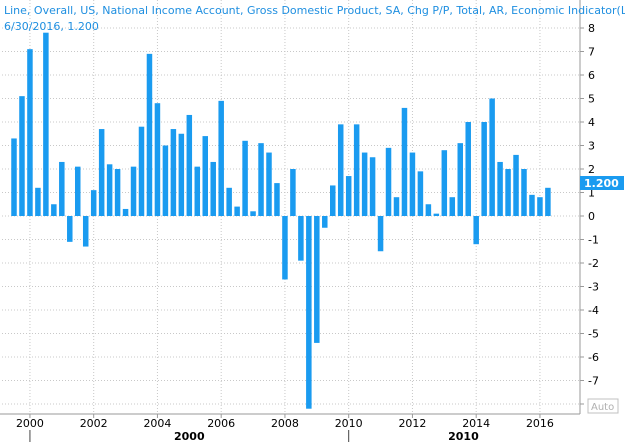 The width and height of the screenshot is (625, 447). I want to click on x-tick-label: 2004, so click(157, 423).